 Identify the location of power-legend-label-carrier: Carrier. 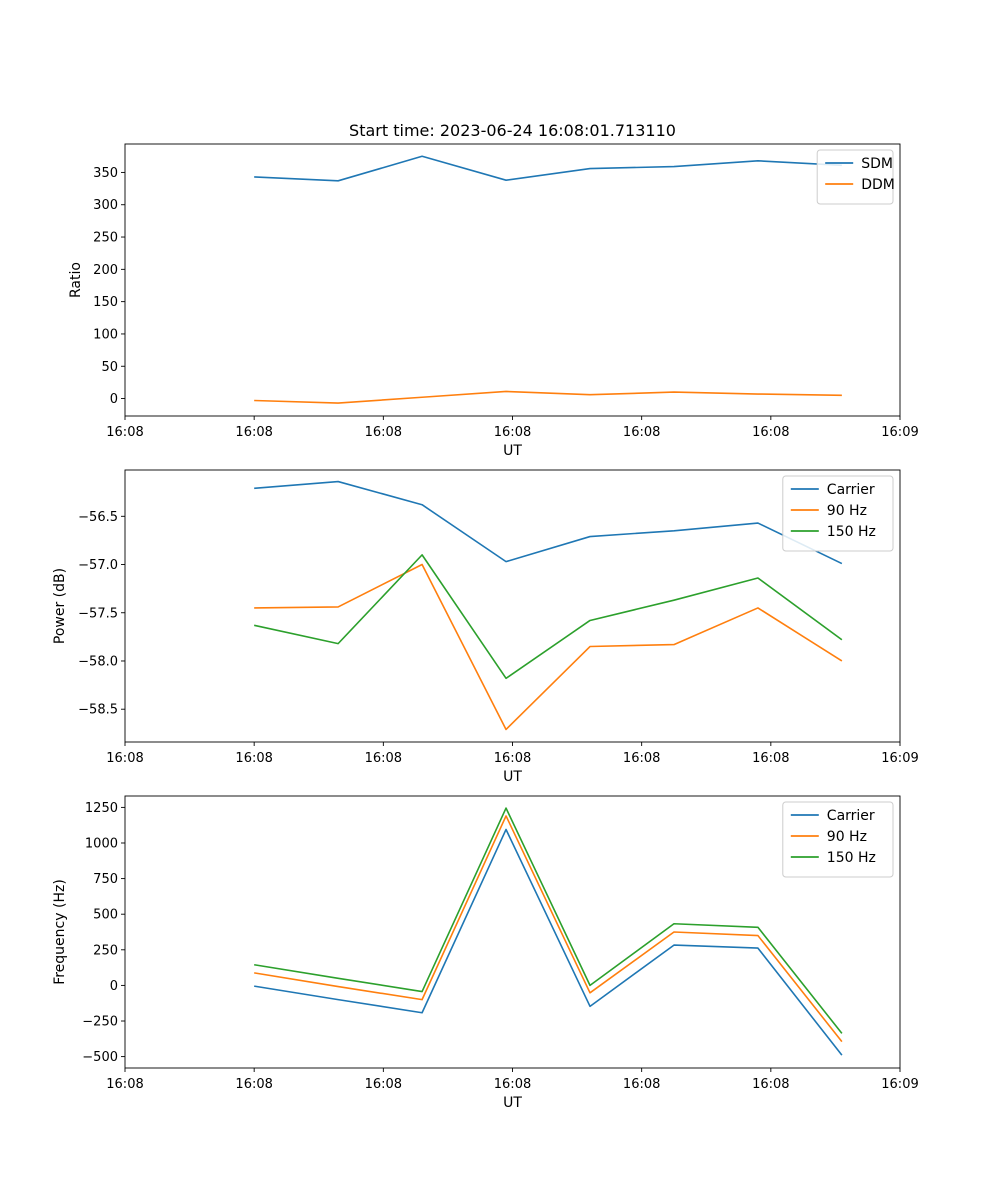
(851, 490).